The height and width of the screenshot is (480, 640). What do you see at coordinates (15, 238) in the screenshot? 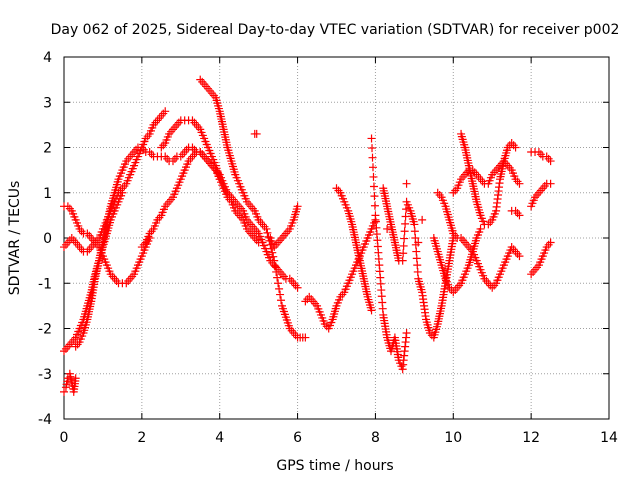
I see `y-axis-label: SDTVAR / TECUs` at bounding box center [15, 238].